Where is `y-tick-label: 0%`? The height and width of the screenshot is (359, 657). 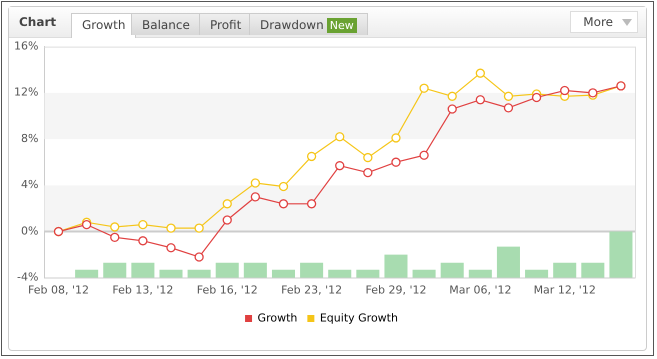 y-tick-label: 0% is located at coordinates (29, 231).